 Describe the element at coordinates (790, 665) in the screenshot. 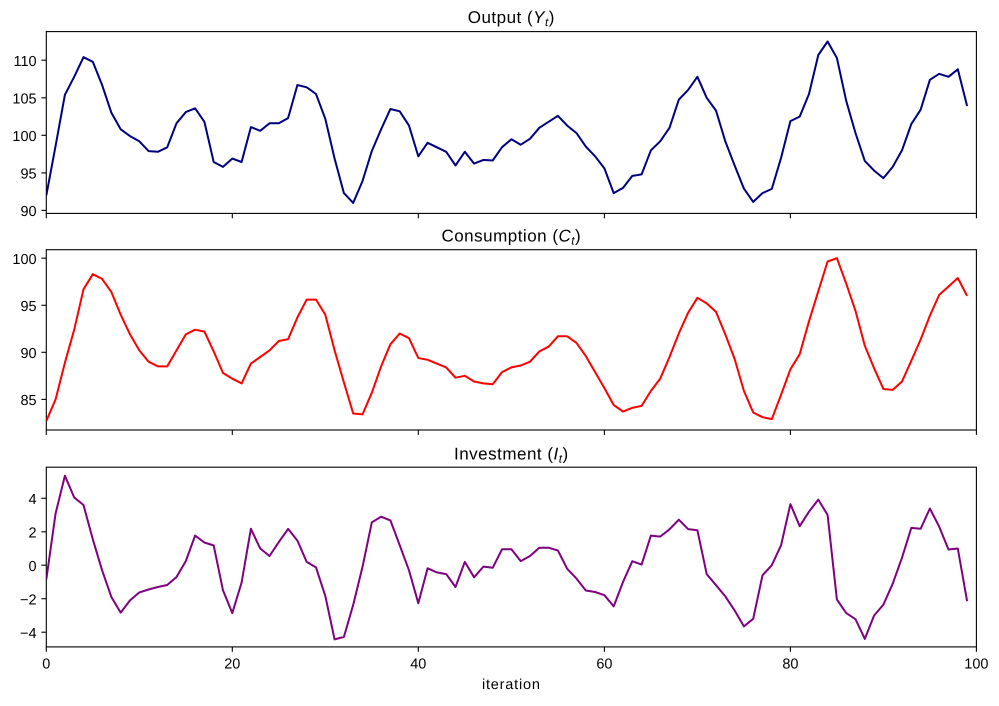

I see `svg-text: 80` at that location.